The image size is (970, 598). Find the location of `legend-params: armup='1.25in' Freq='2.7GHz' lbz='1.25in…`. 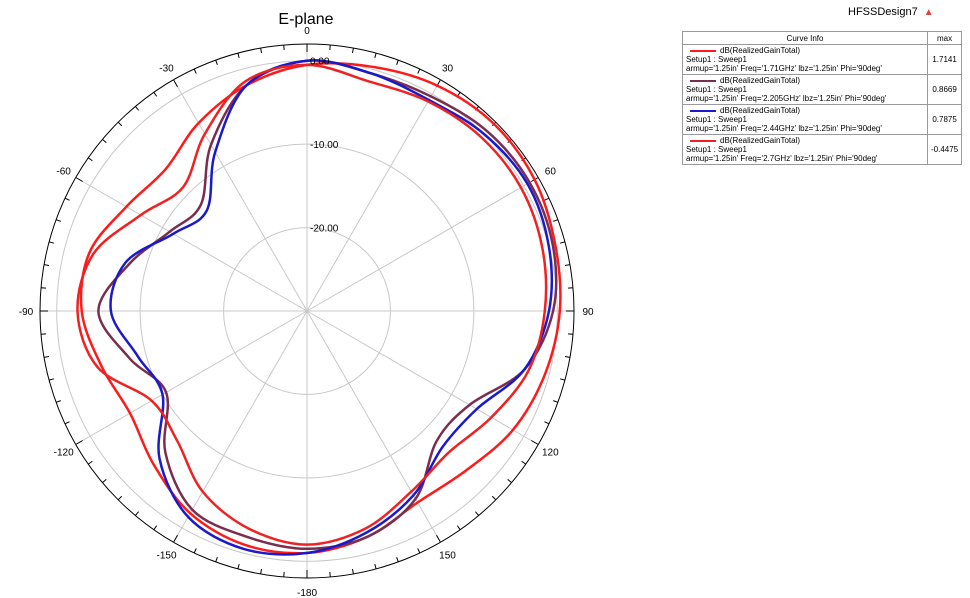

legend-params: armup='1.25in' Freq='2.7GHz' lbz='1.25in… is located at coordinates (782, 158).